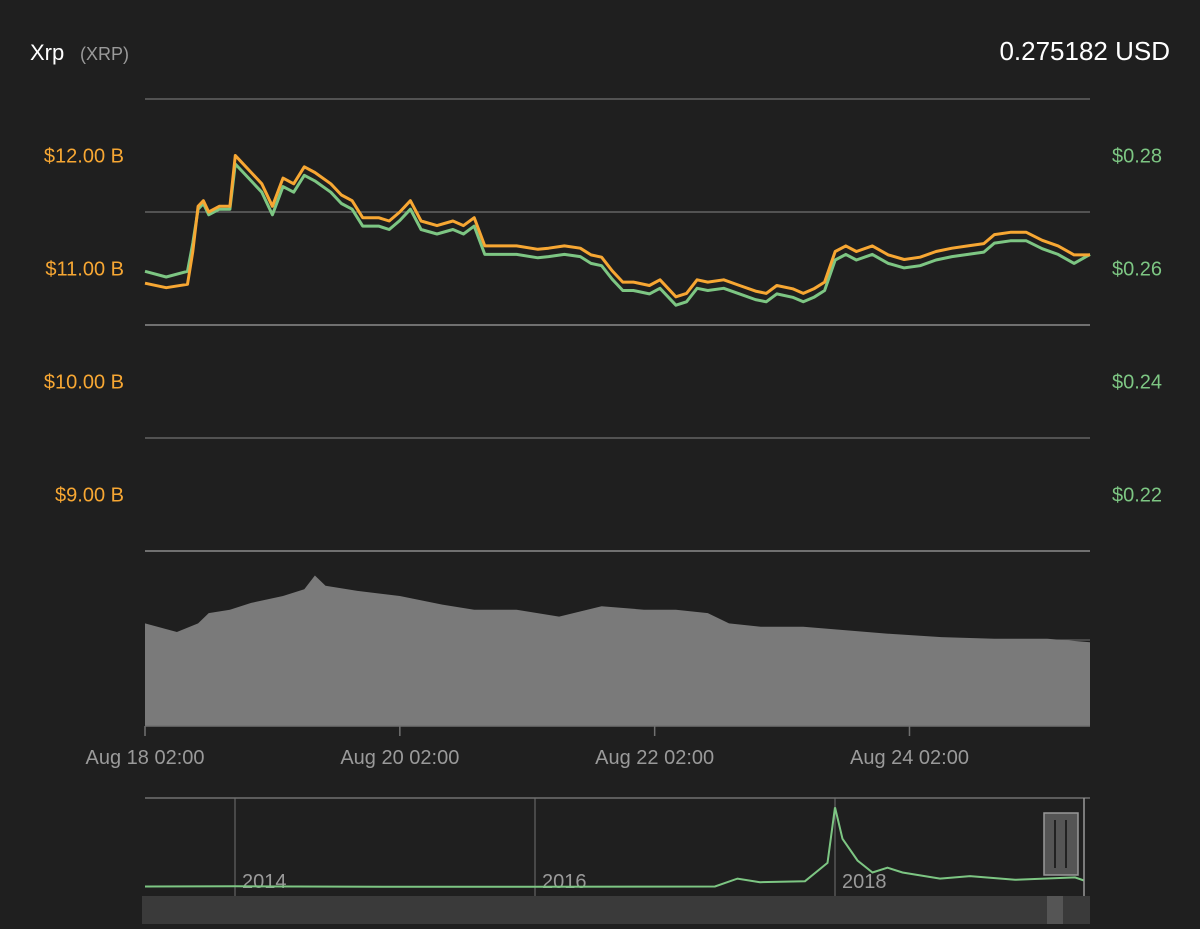 This screenshot has height=929, width=1200. I want to click on navigator-scrollbar, so click(616, 910).